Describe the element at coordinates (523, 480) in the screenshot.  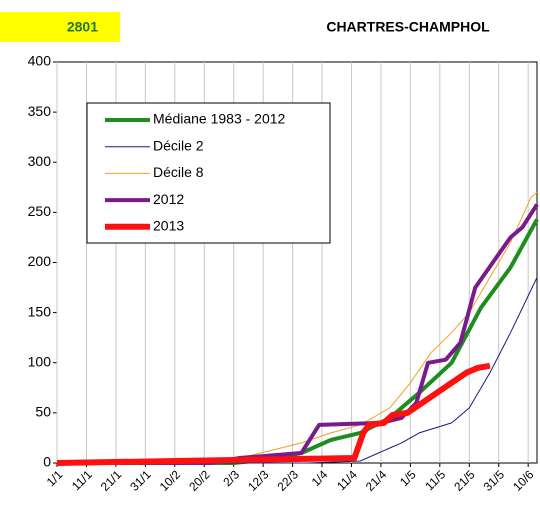
I see `x-tick-label: 10/6` at that location.